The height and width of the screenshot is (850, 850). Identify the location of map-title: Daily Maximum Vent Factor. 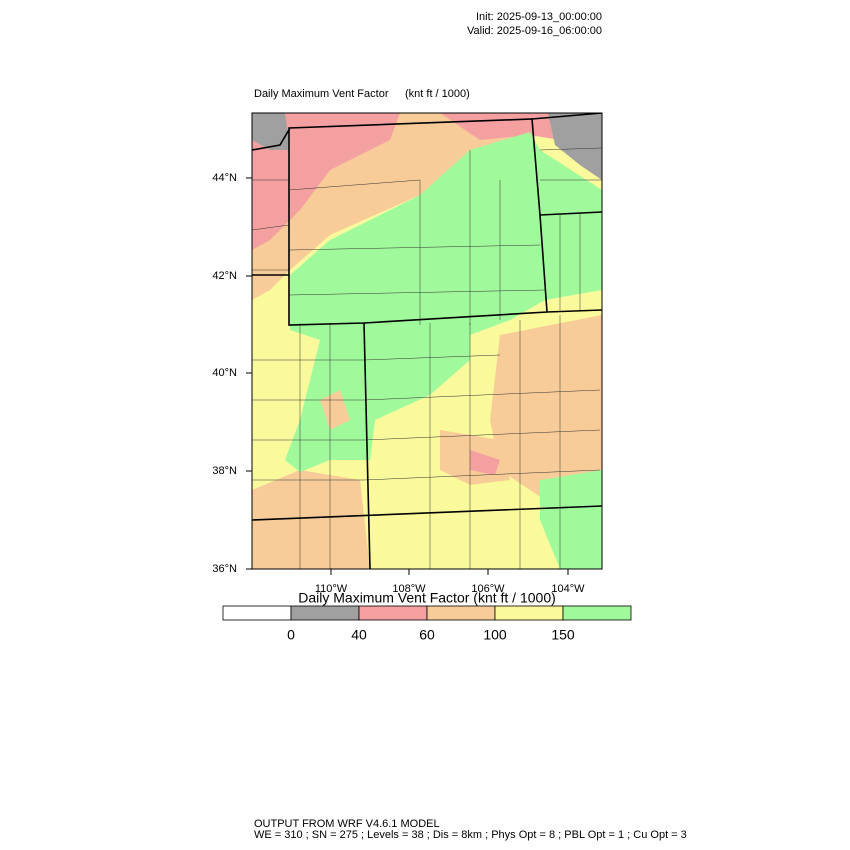
(321, 94).